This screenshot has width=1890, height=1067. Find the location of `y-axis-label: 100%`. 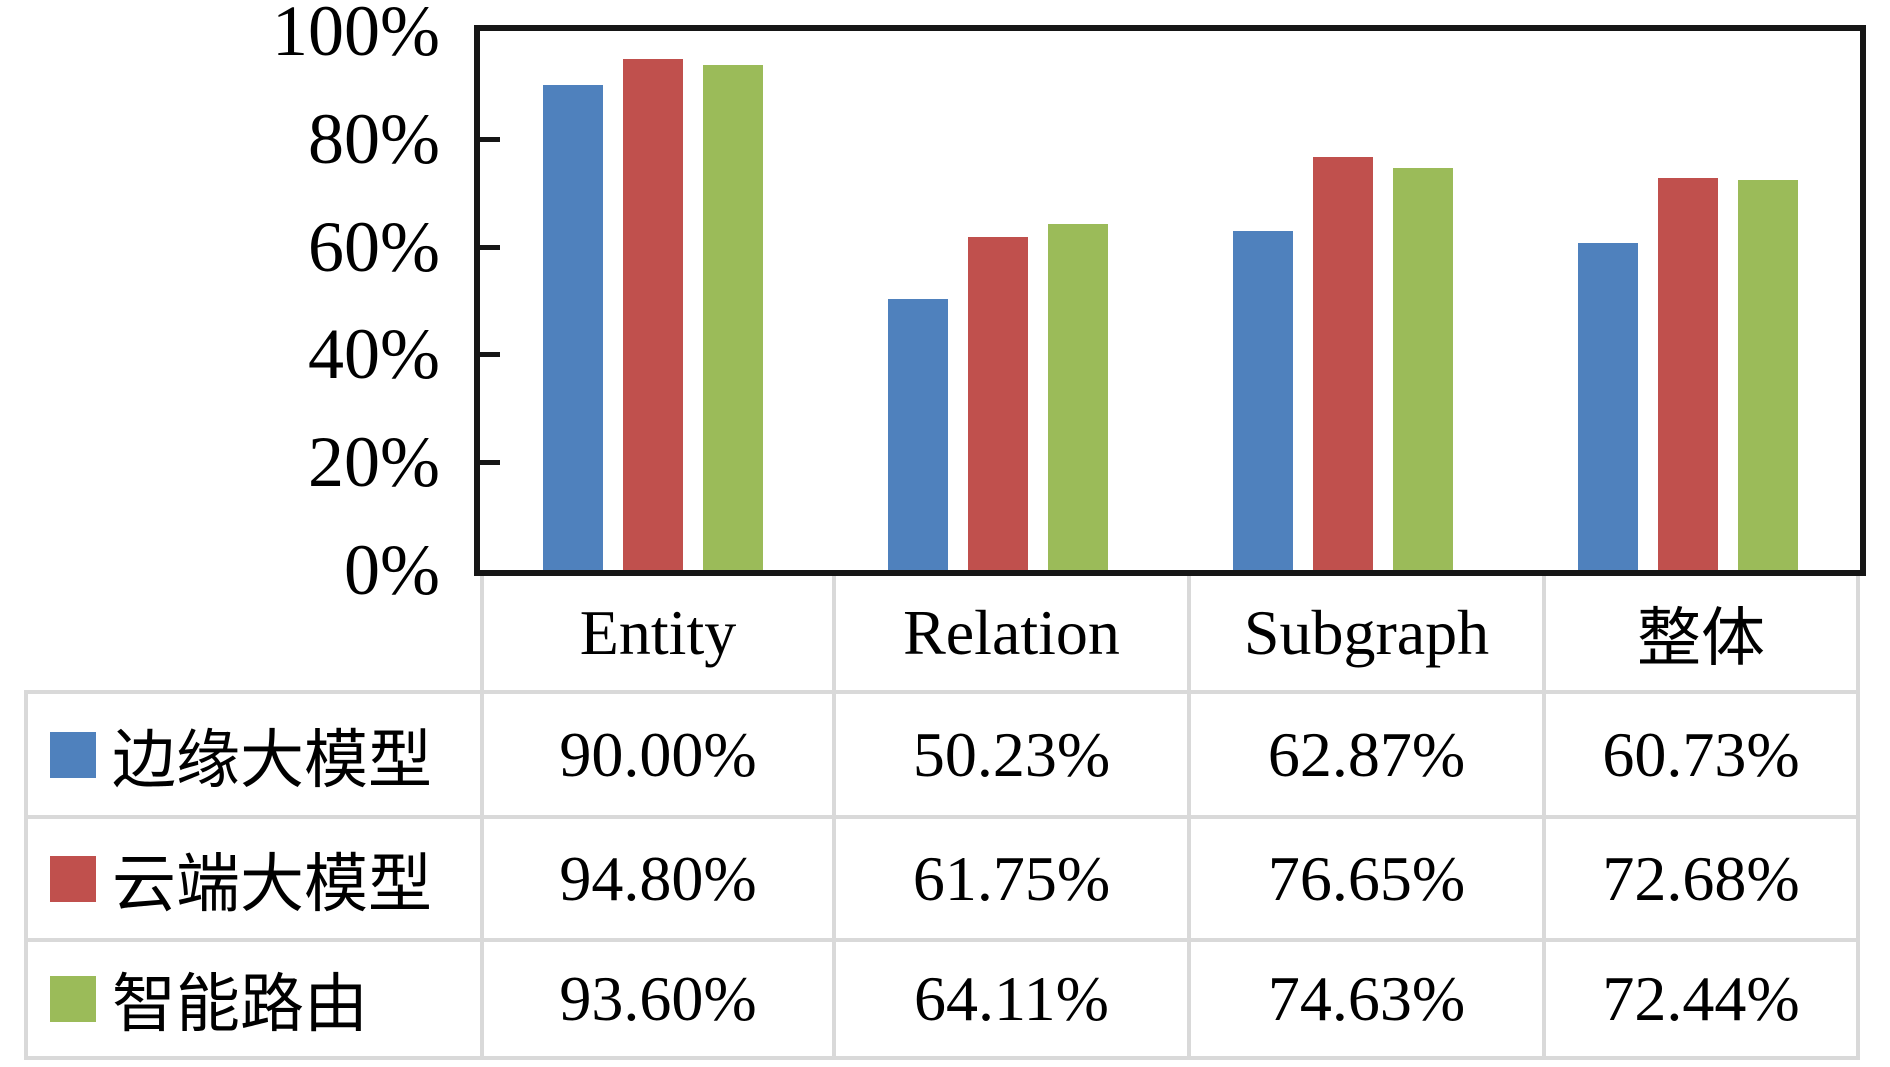

y-axis-label: 100% is located at coordinates (356, 35).